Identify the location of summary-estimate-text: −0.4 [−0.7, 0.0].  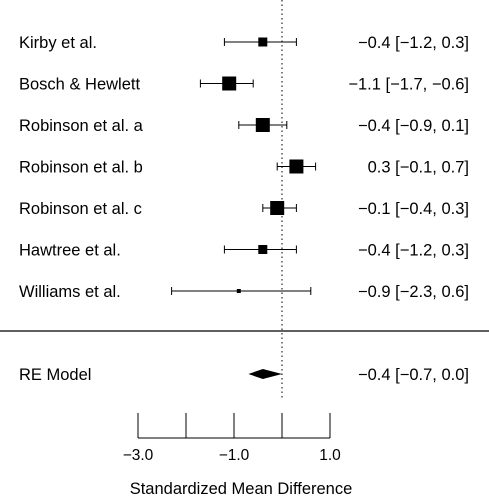
(413, 375).